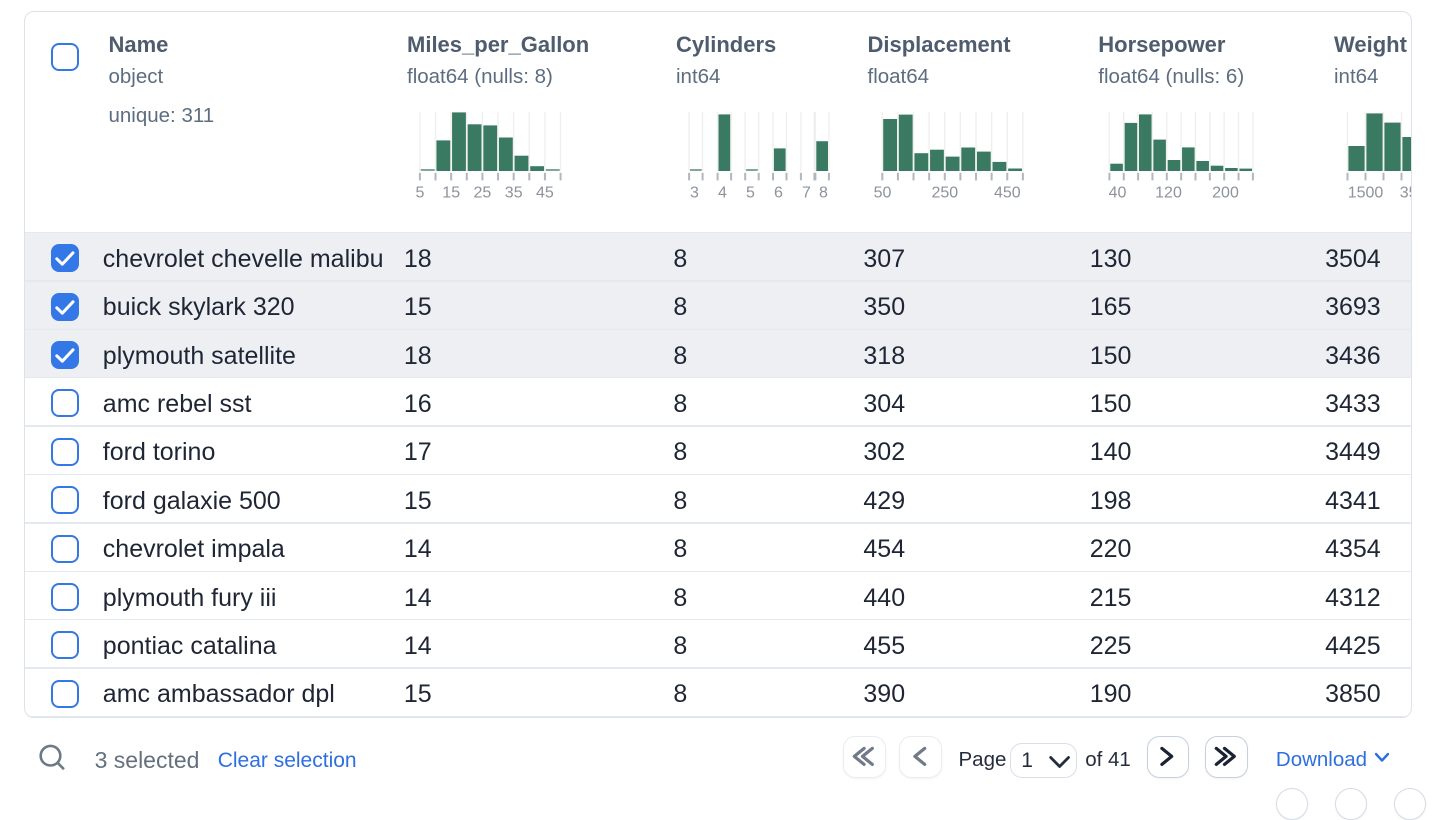  What do you see at coordinates (1365, 192) in the screenshot?
I see `svg-text: 1500` at bounding box center [1365, 192].